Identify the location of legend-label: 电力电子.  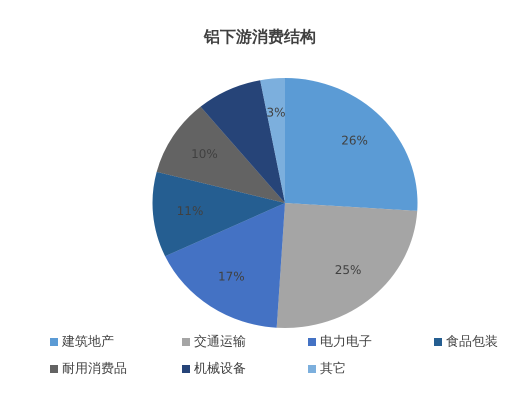
(346, 342).